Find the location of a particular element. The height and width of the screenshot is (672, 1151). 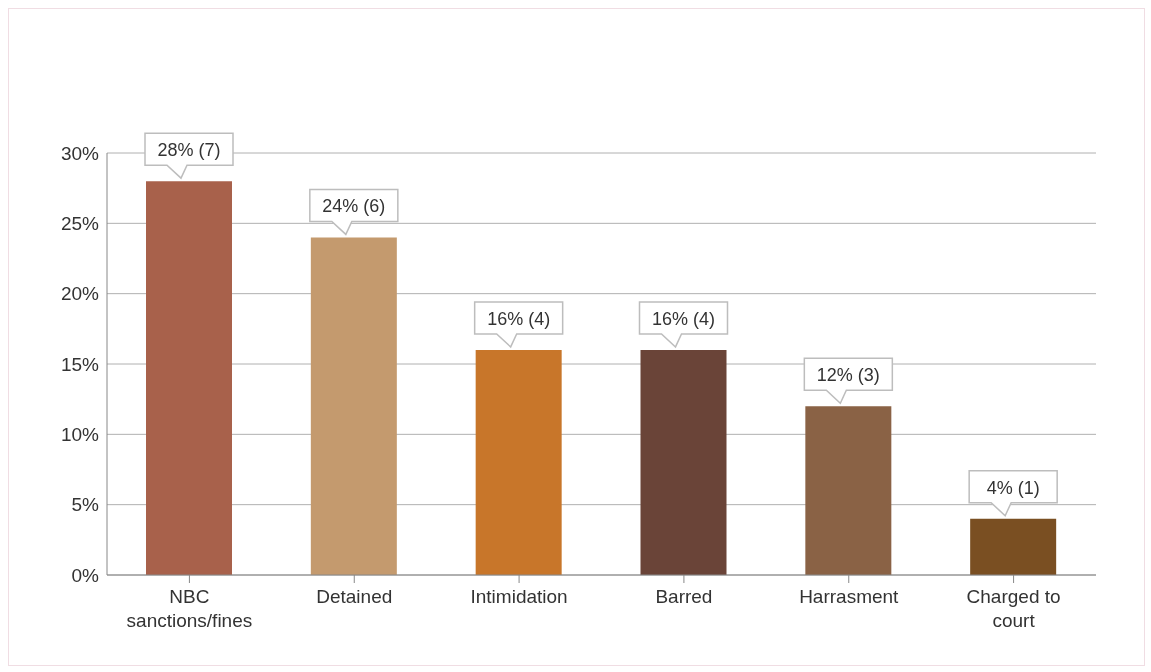

data-label: 28% (7) is located at coordinates (189, 150).